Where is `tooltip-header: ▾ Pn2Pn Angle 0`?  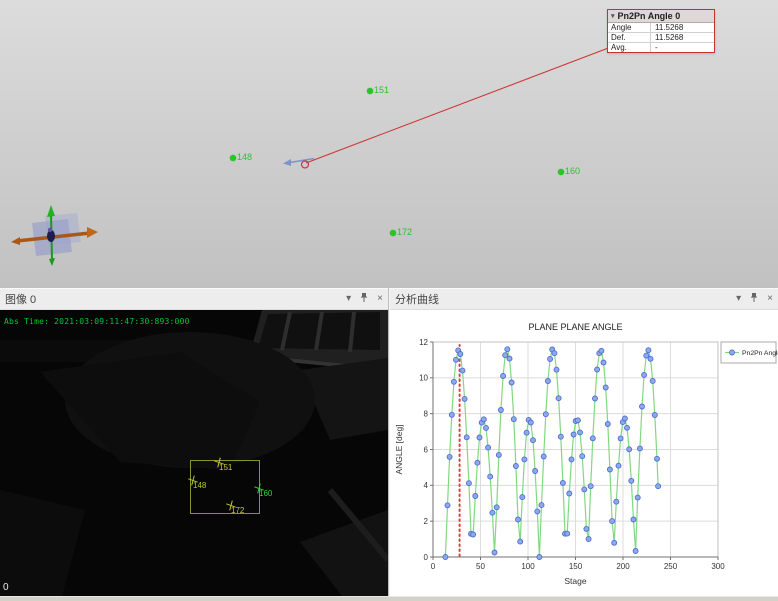
tooltip-header: ▾ Pn2Pn Angle 0 is located at coordinates (661, 16).